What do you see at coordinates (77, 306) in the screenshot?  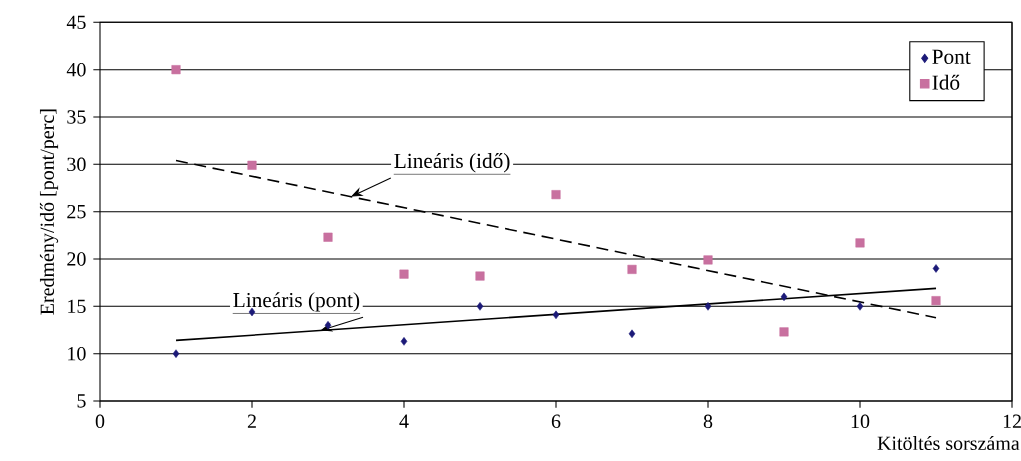 I see `y-tick-label: 15` at bounding box center [77, 306].